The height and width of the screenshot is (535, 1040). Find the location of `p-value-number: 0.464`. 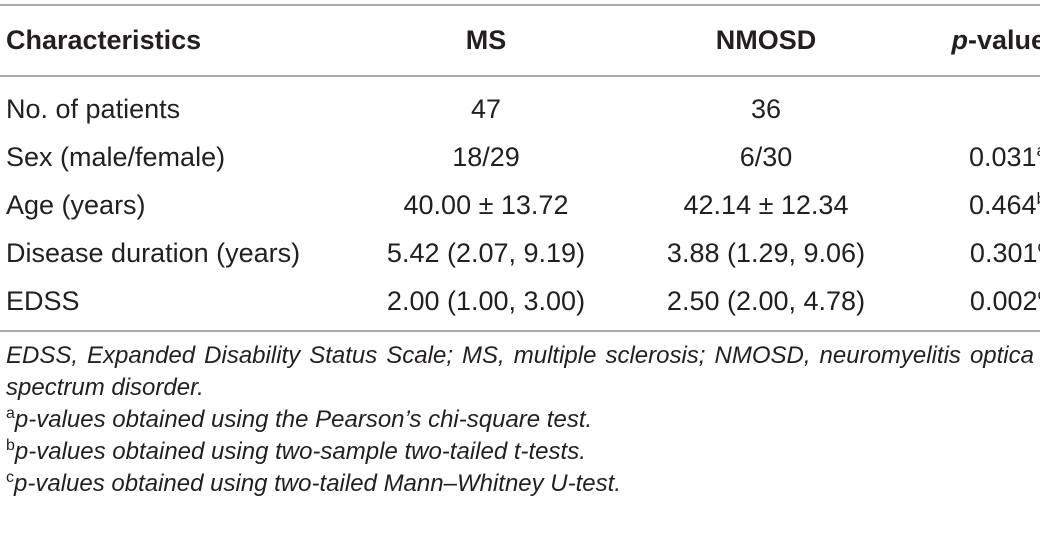

p-value-number: 0.464 is located at coordinates (1002, 204).